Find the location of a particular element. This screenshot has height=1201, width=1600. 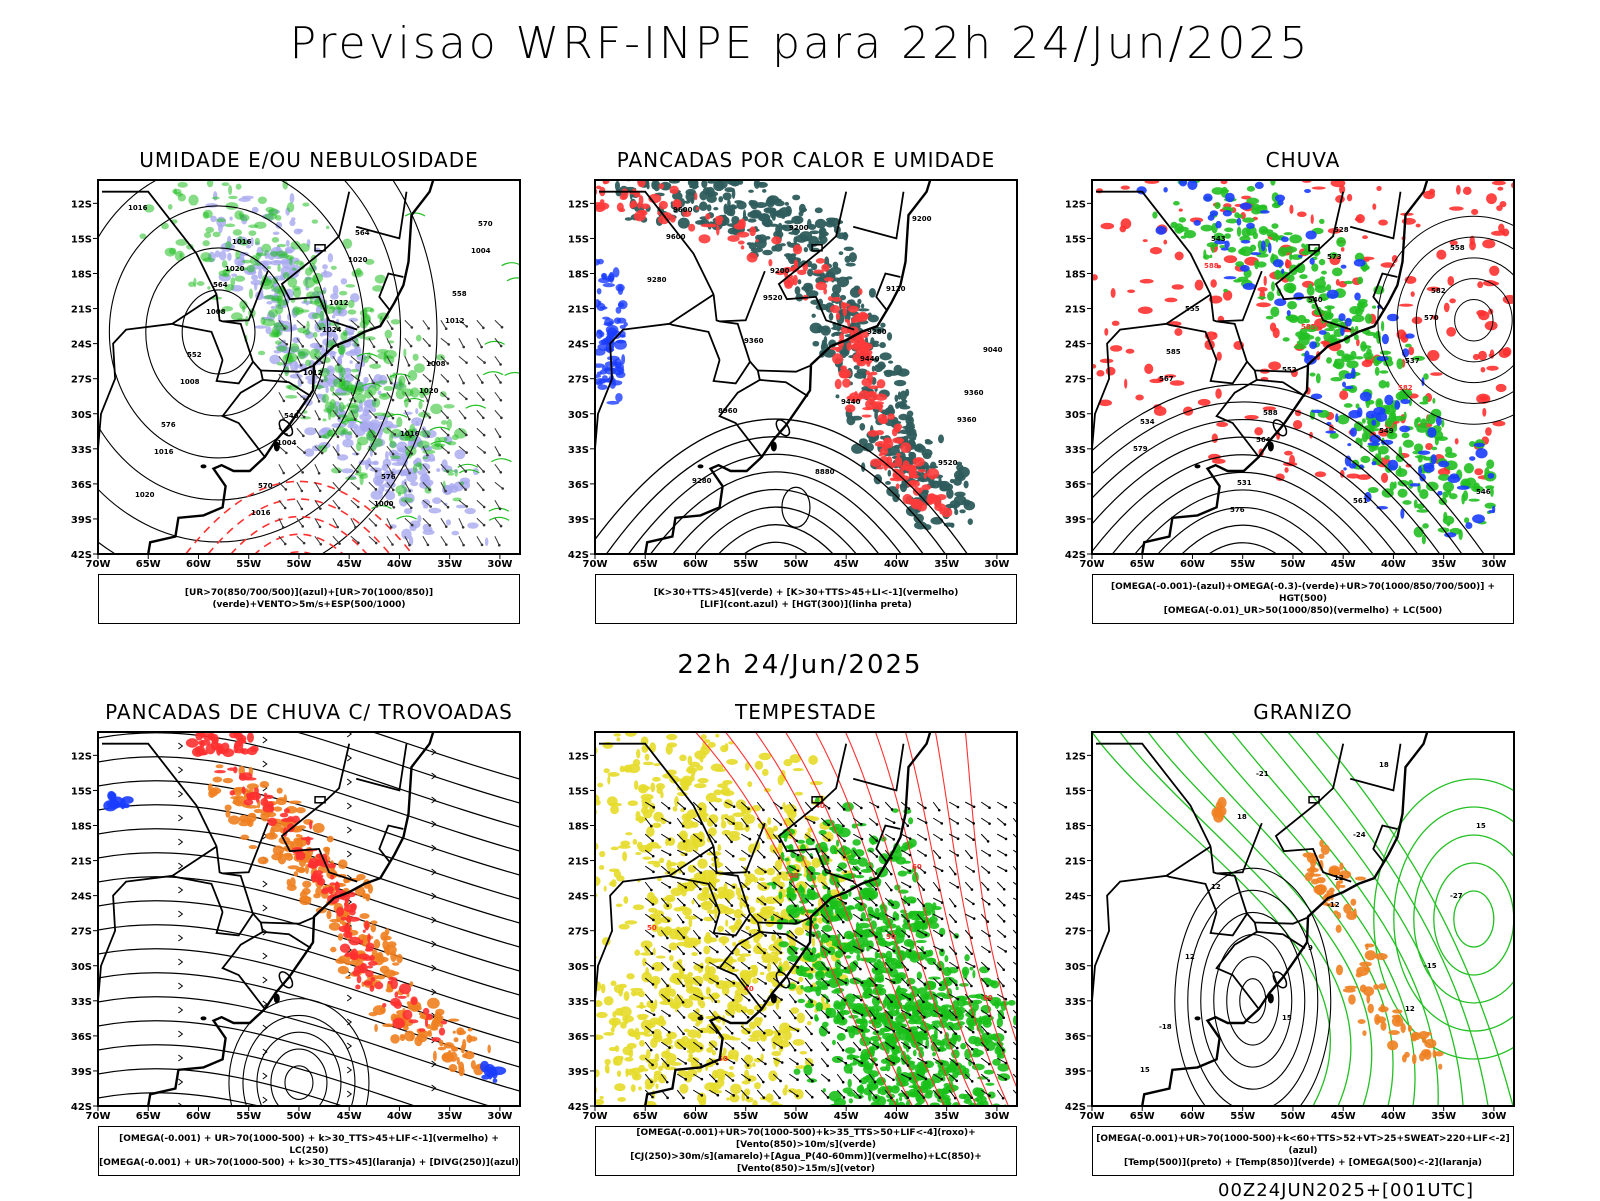

contour-label: 576 is located at coordinates (1237, 510).